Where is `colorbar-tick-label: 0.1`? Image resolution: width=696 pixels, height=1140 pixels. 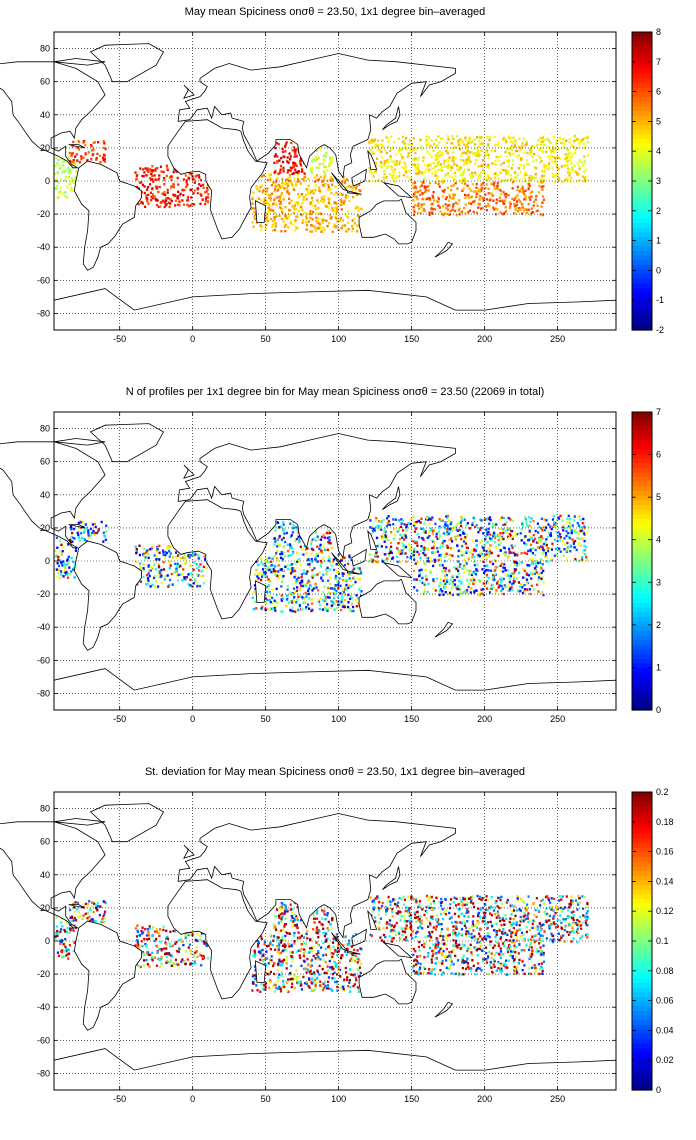
colorbar-tick-label: 0.1 is located at coordinates (662, 941).